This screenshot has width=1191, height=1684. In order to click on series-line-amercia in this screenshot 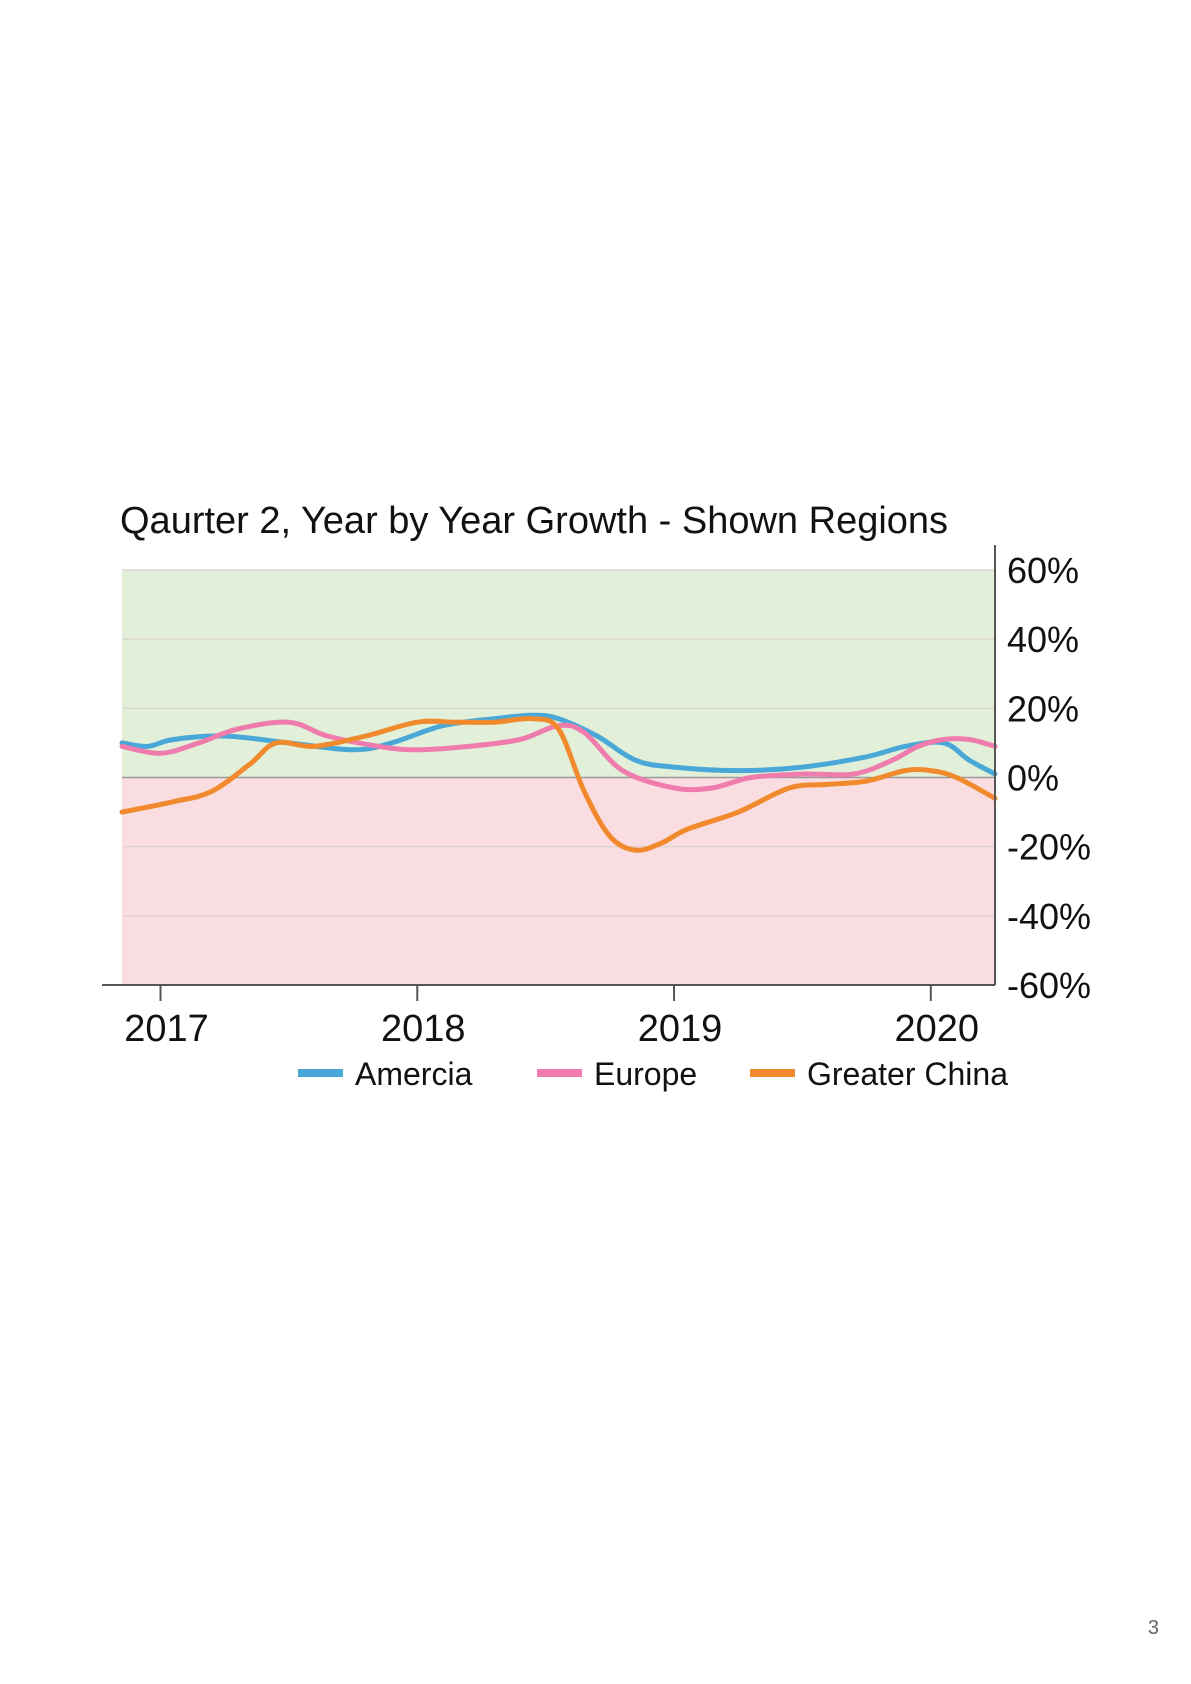, I will do `click(558, 744)`.